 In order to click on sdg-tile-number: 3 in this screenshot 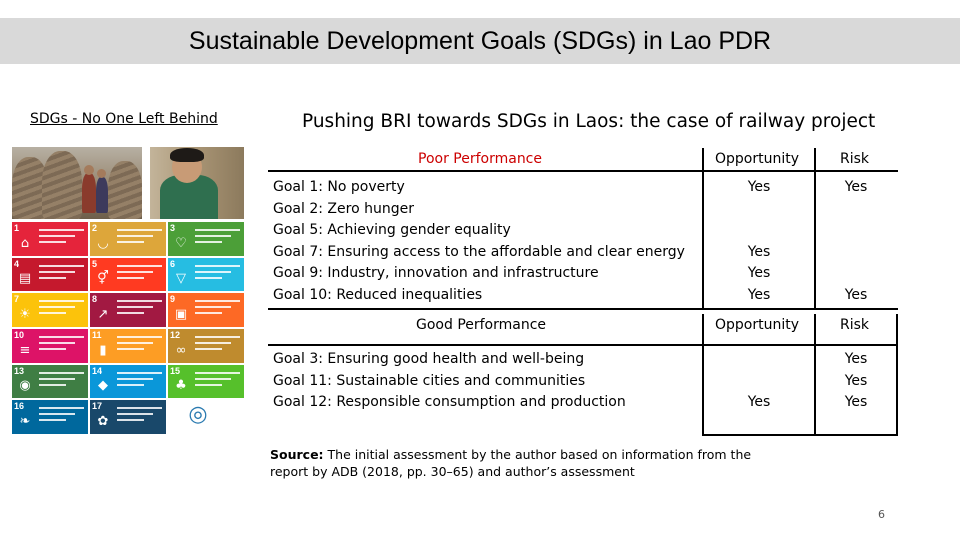, I will do `click(173, 228)`.